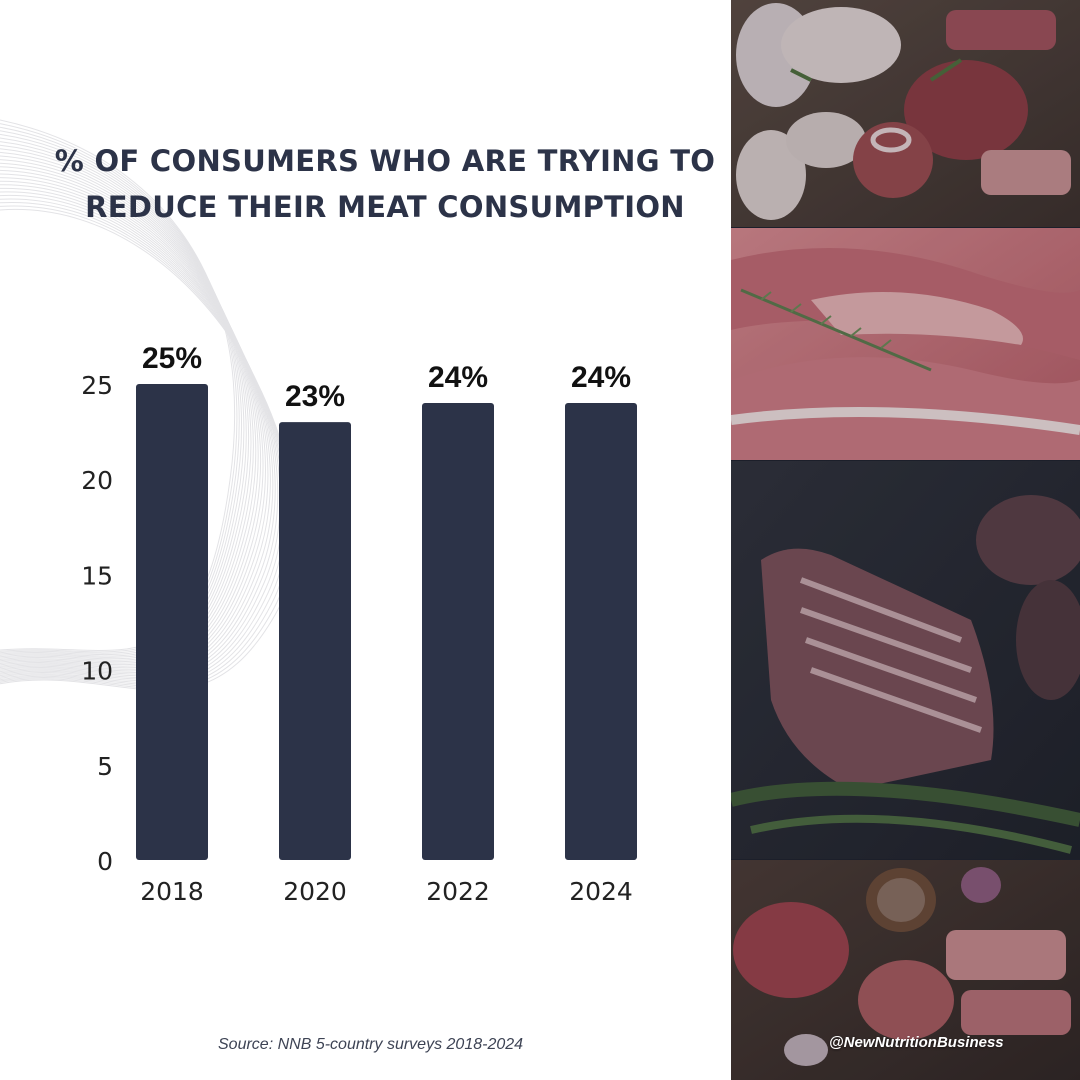  I want to click on x-tick-label-2024: 2024, so click(601, 891).